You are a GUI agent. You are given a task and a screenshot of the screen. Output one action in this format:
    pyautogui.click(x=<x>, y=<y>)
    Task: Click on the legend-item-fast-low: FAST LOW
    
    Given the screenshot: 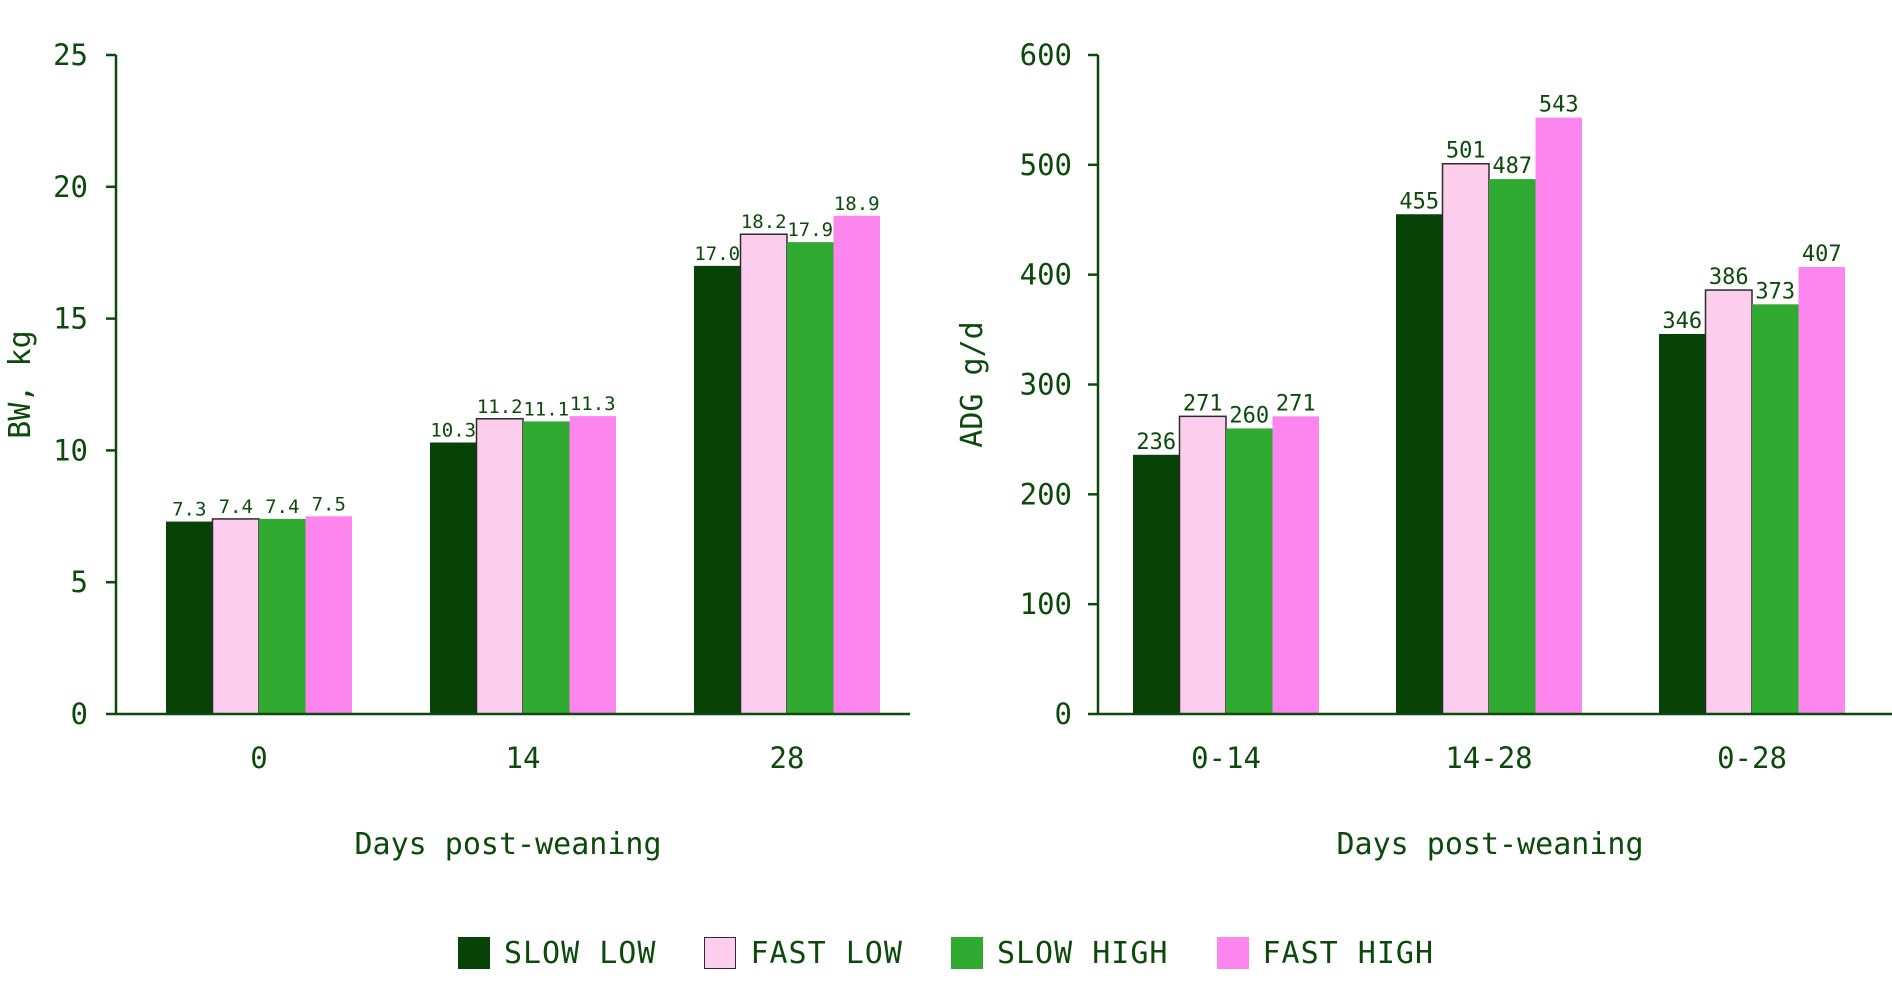 What is the action you would take?
    pyautogui.click(x=803, y=953)
    